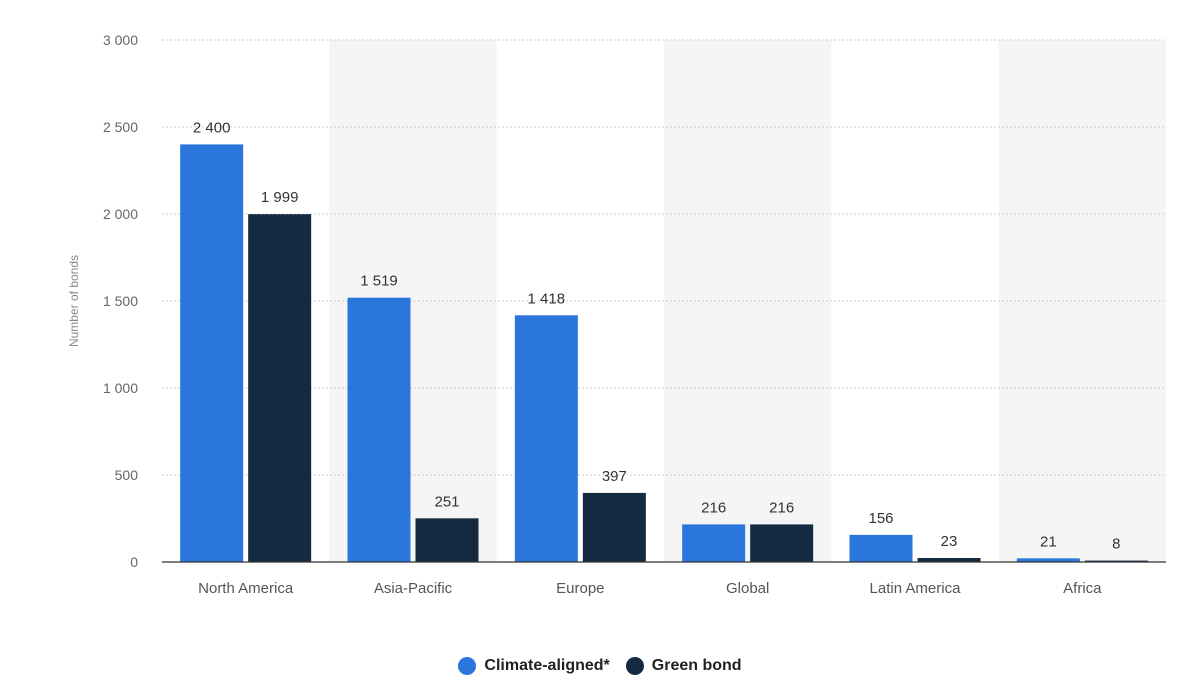 This screenshot has width=1200, height=678. What do you see at coordinates (212, 127) in the screenshot?
I see `data-label-climate-aligned: 2 400` at bounding box center [212, 127].